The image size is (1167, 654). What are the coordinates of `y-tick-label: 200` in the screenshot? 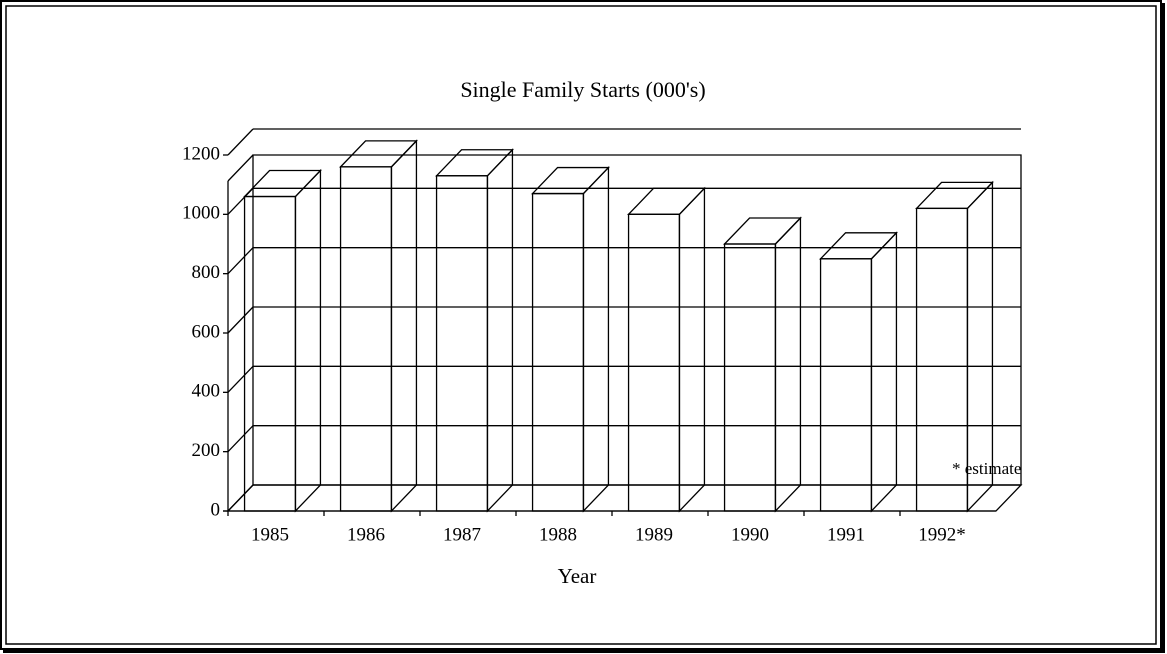 It's located at (206, 450).